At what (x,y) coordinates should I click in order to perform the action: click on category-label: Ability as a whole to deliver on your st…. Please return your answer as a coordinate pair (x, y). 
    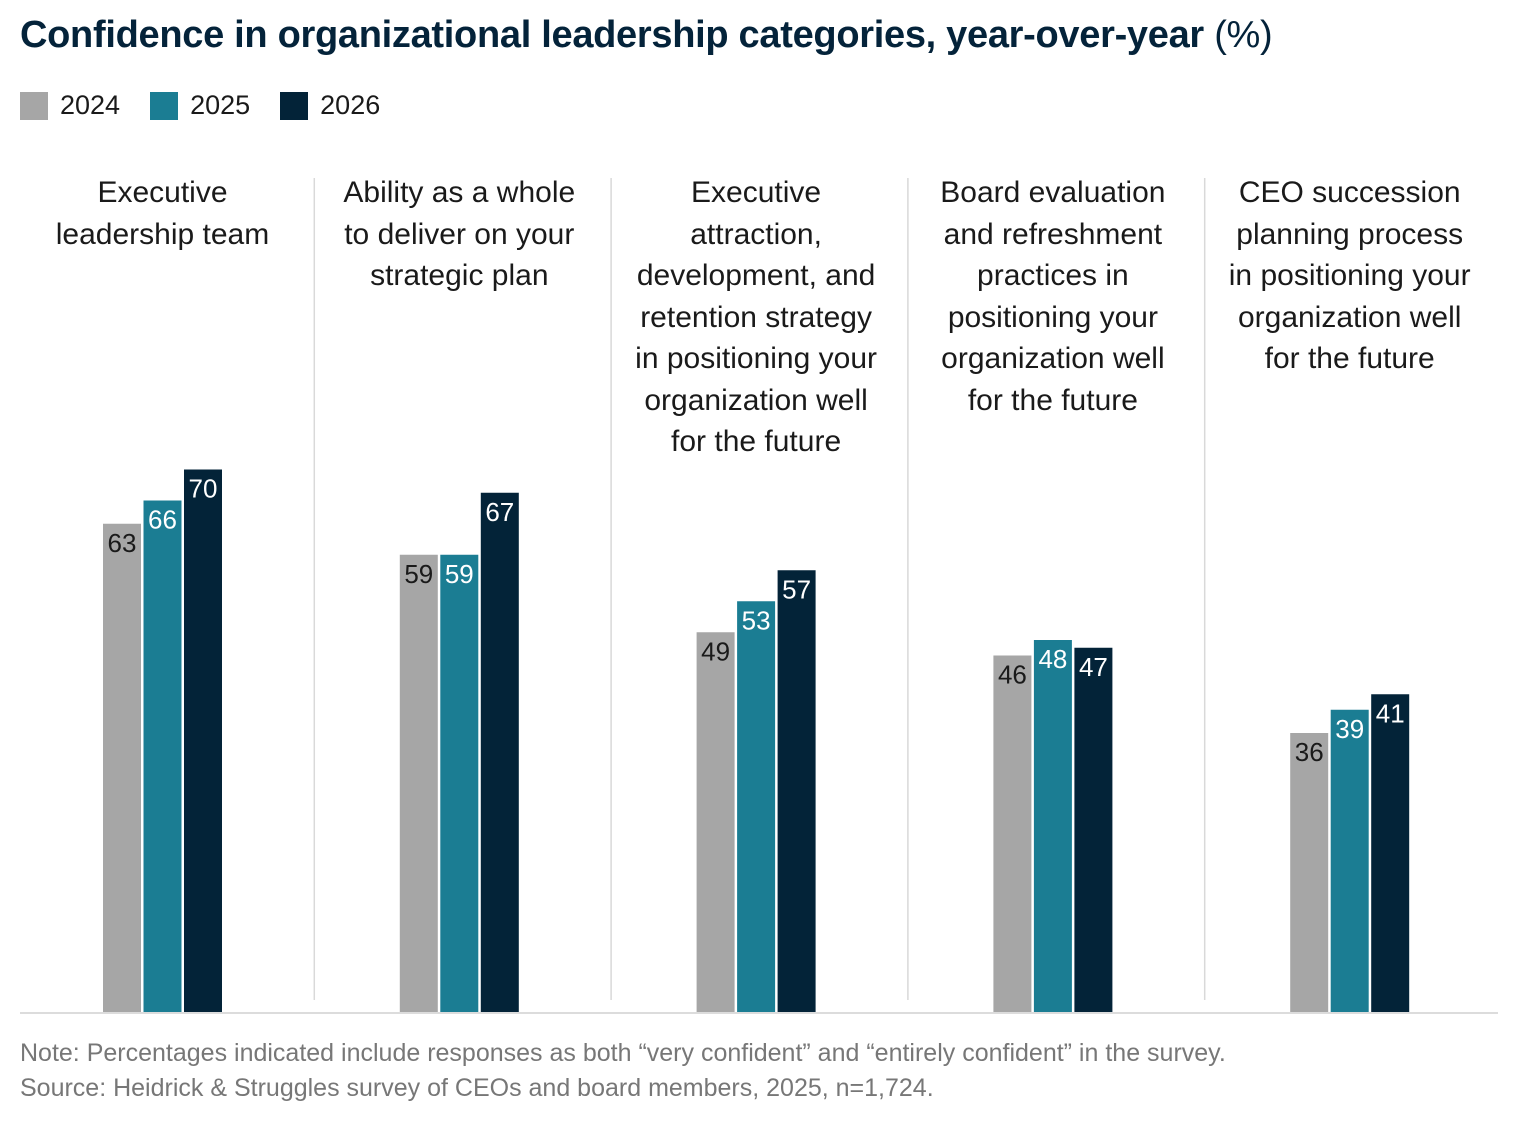
    Looking at the image, I should click on (459, 234).